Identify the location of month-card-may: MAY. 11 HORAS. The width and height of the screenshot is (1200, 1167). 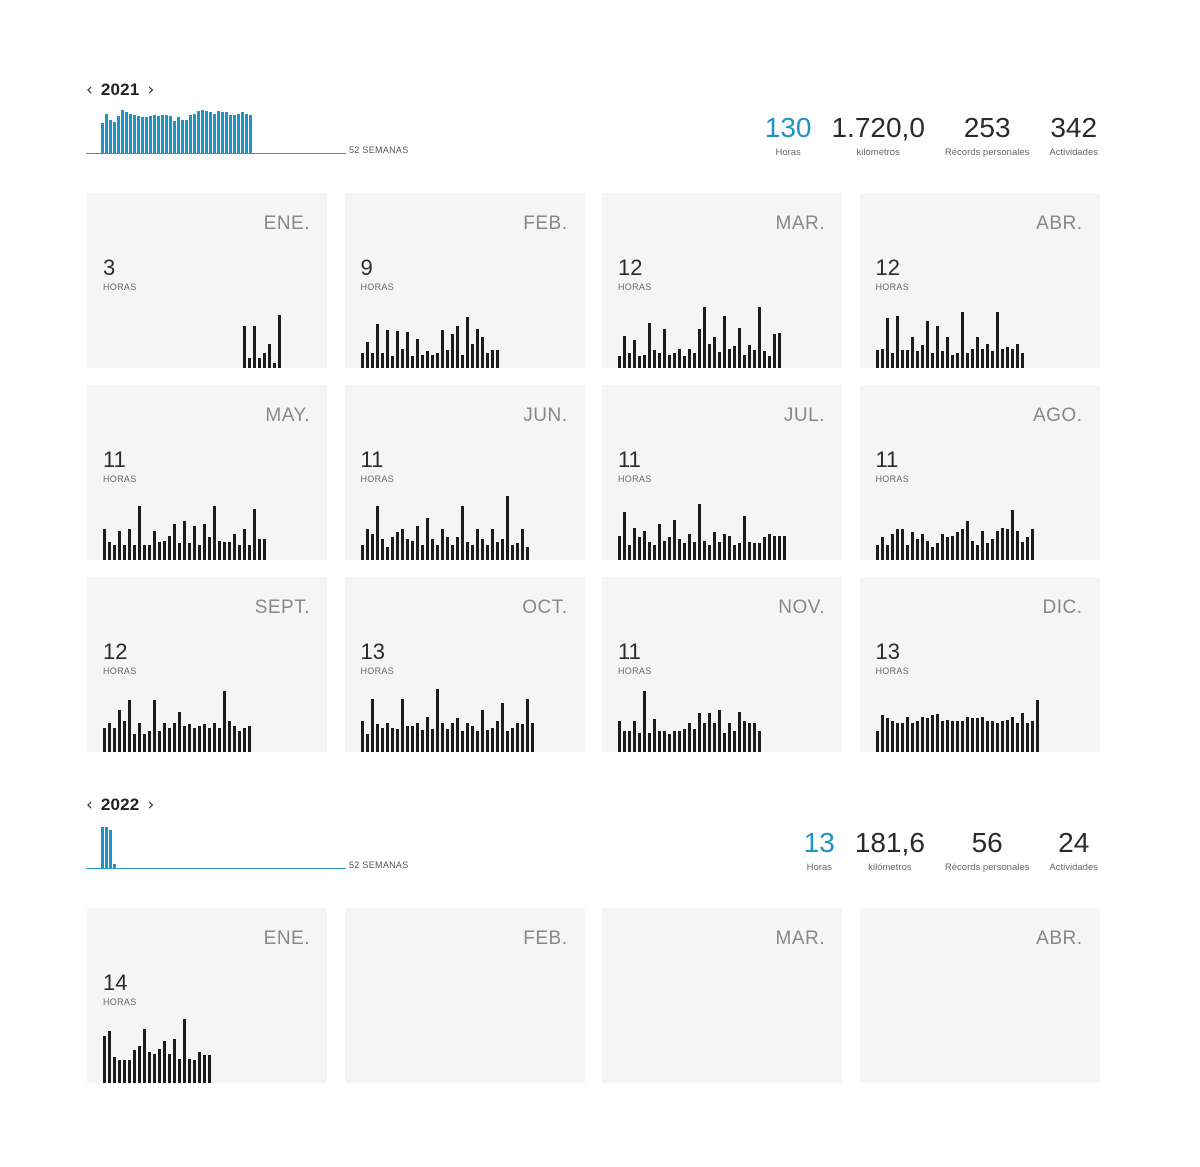
(207, 472).